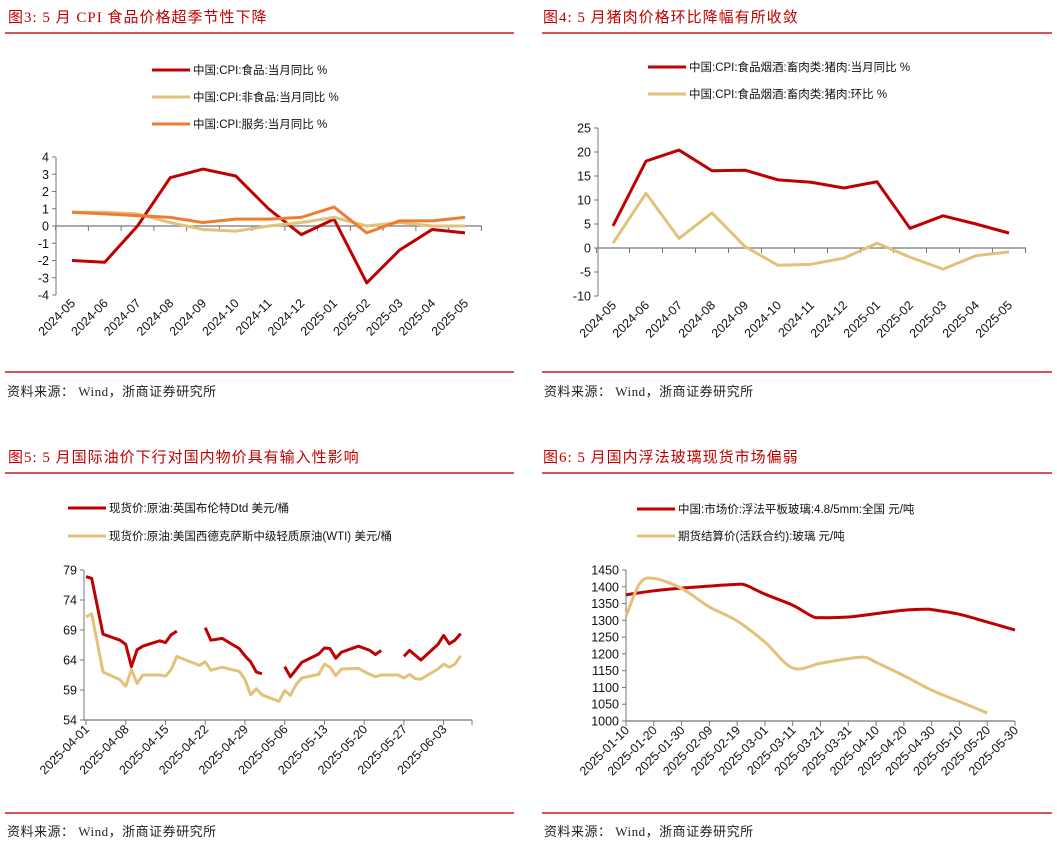 This screenshot has width=1057, height=843. Describe the element at coordinates (605, 621) in the screenshot. I see `y-tick-label: 1300` at that location.